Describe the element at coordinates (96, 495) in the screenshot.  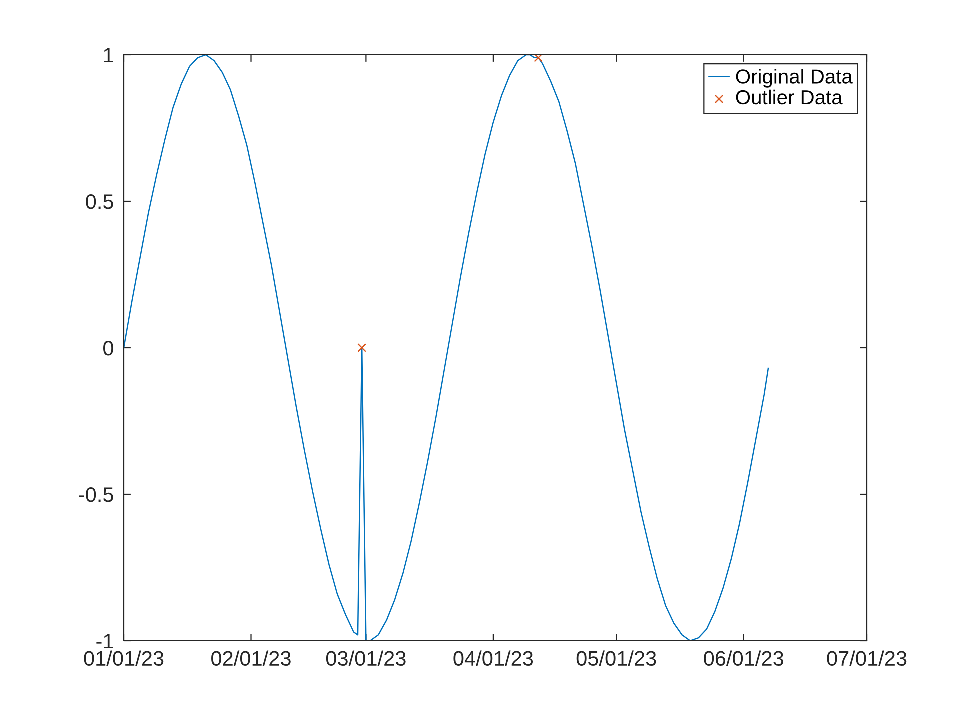
I see `y-tick-label: -0.5` at that location.